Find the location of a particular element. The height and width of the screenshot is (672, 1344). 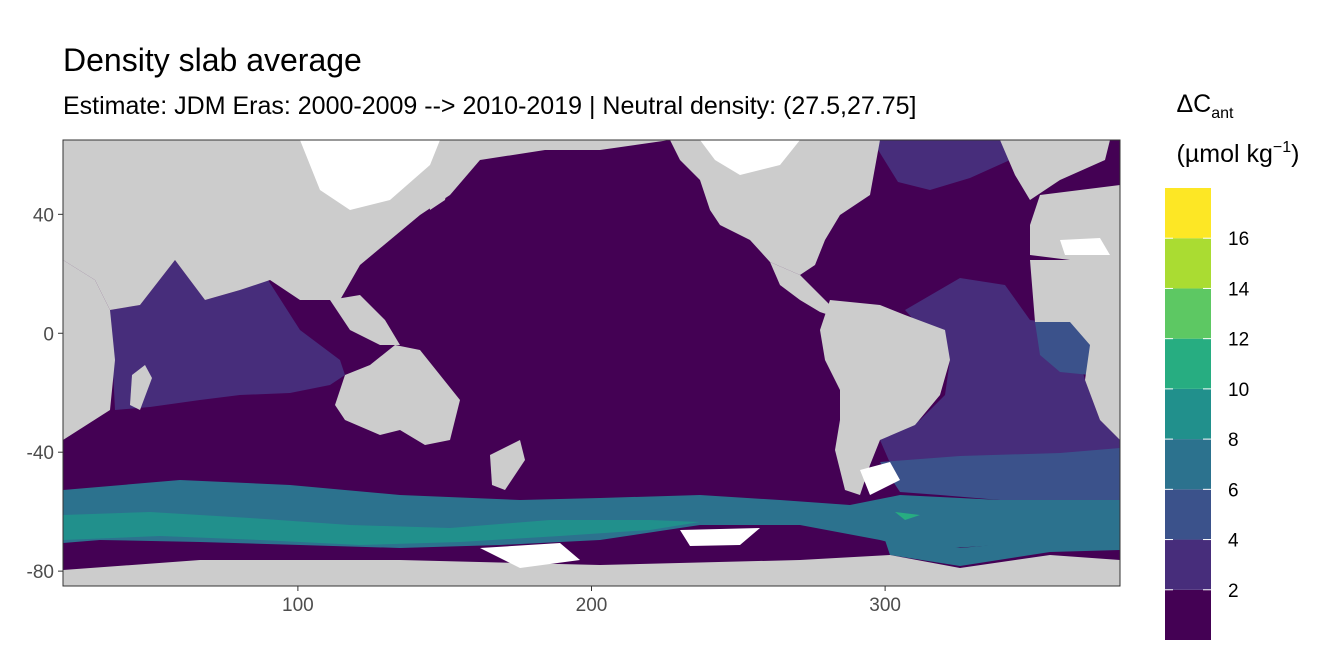

legend-label: 10 is located at coordinates (1238, 390).